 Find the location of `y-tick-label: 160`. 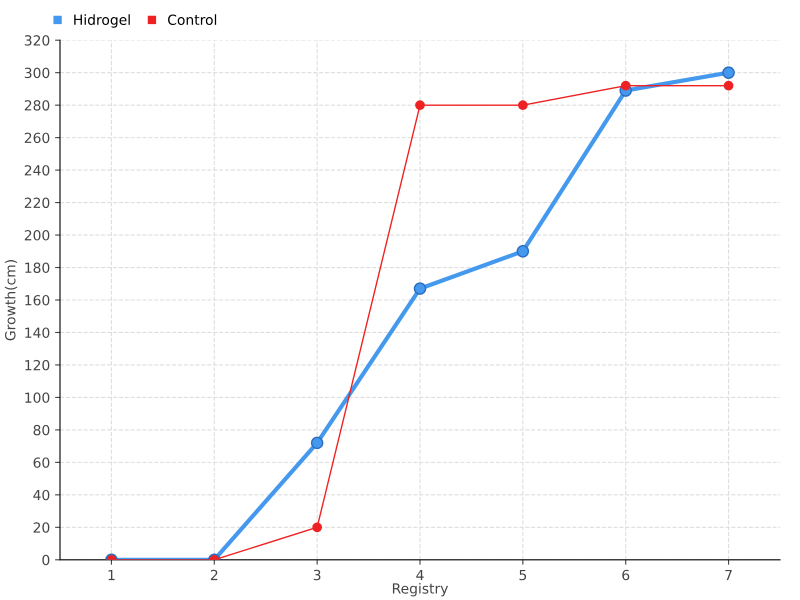

y-tick-label: 160 is located at coordinates (37, 300).